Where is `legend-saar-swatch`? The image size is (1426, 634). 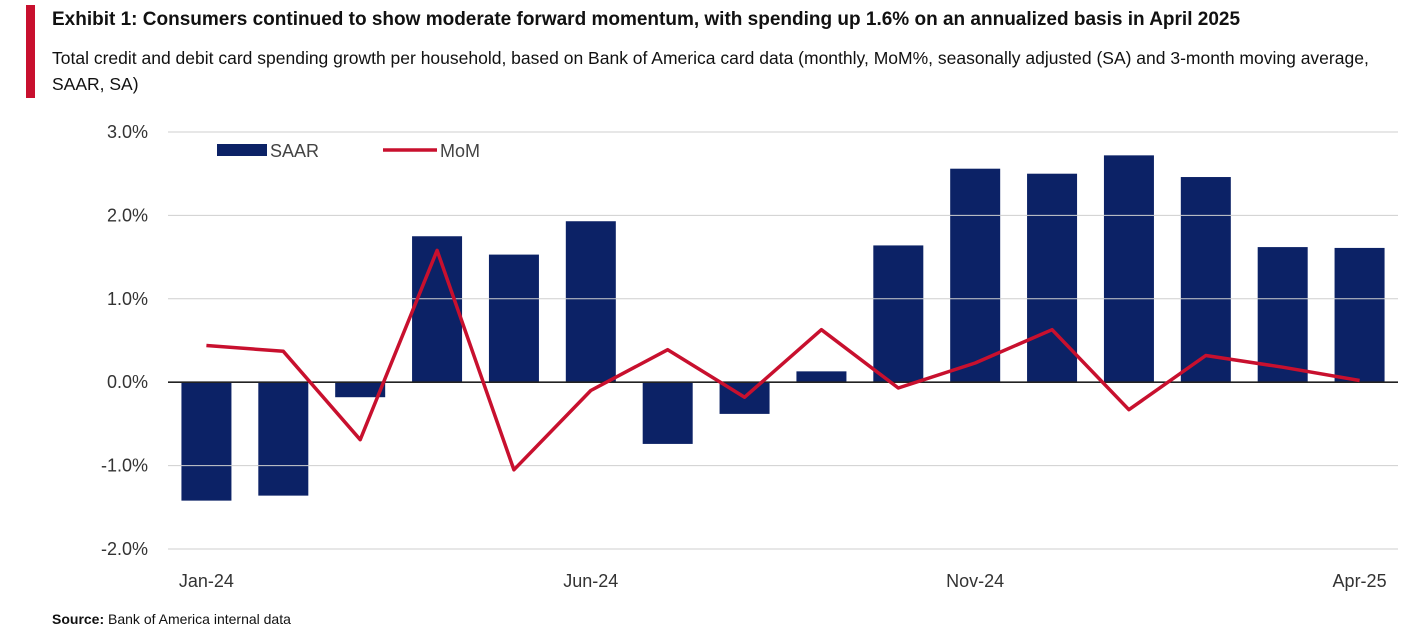 legend-saar-swatch is located at coordinates (242, 150).